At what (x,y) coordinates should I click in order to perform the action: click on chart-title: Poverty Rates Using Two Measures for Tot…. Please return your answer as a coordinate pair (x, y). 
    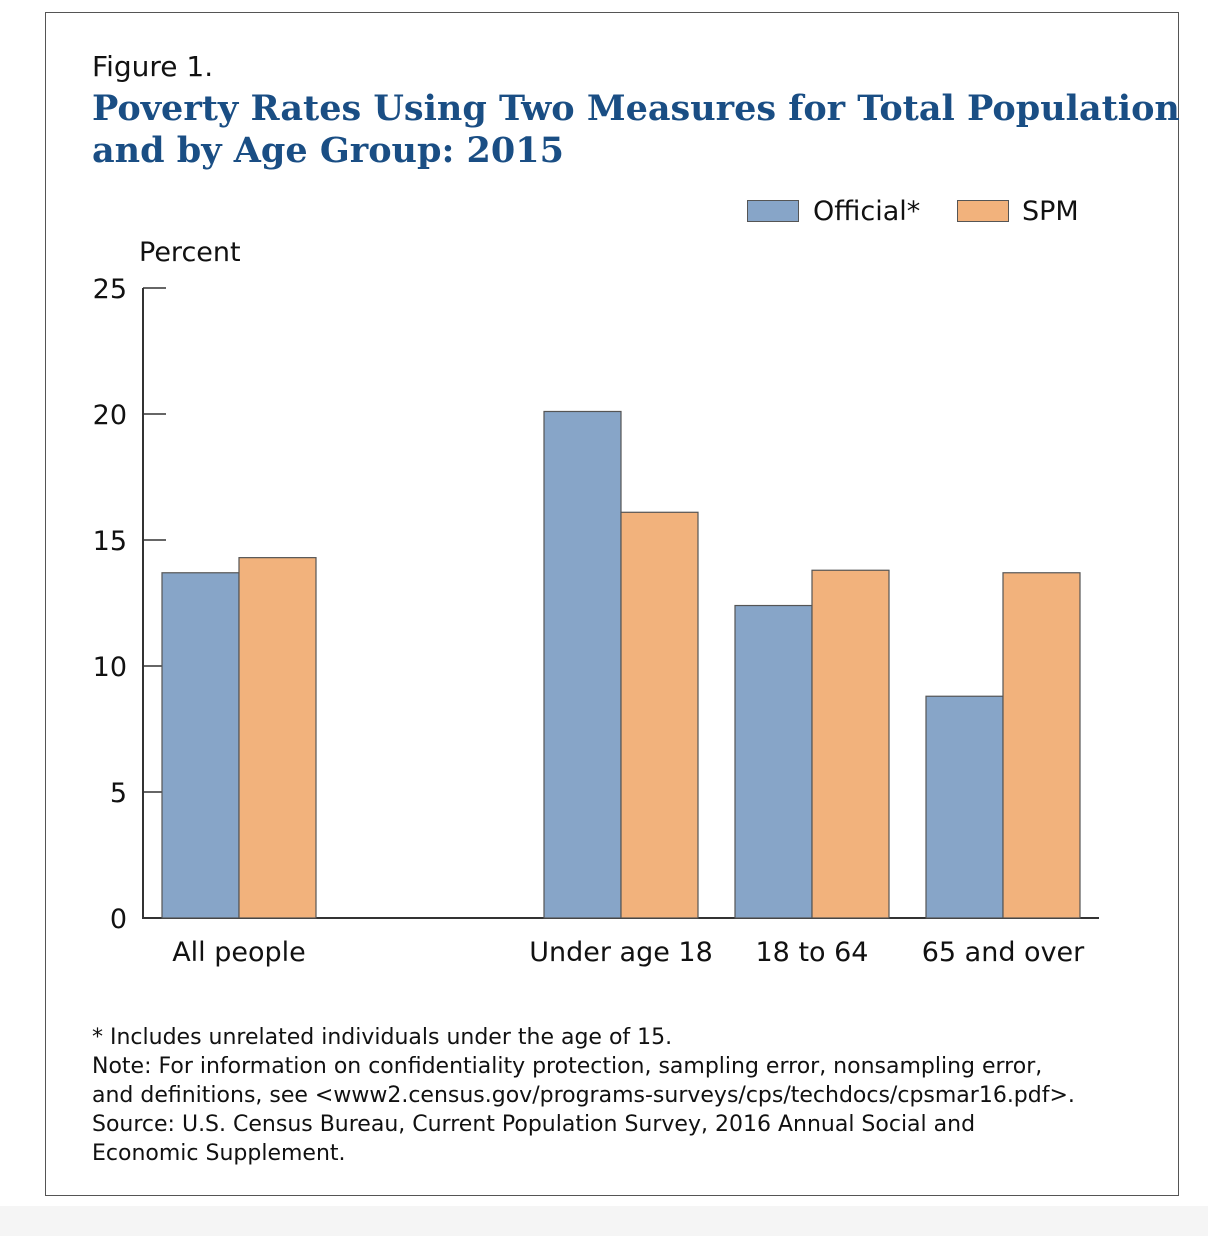
    Looking at the image, I should click on (636, 130).